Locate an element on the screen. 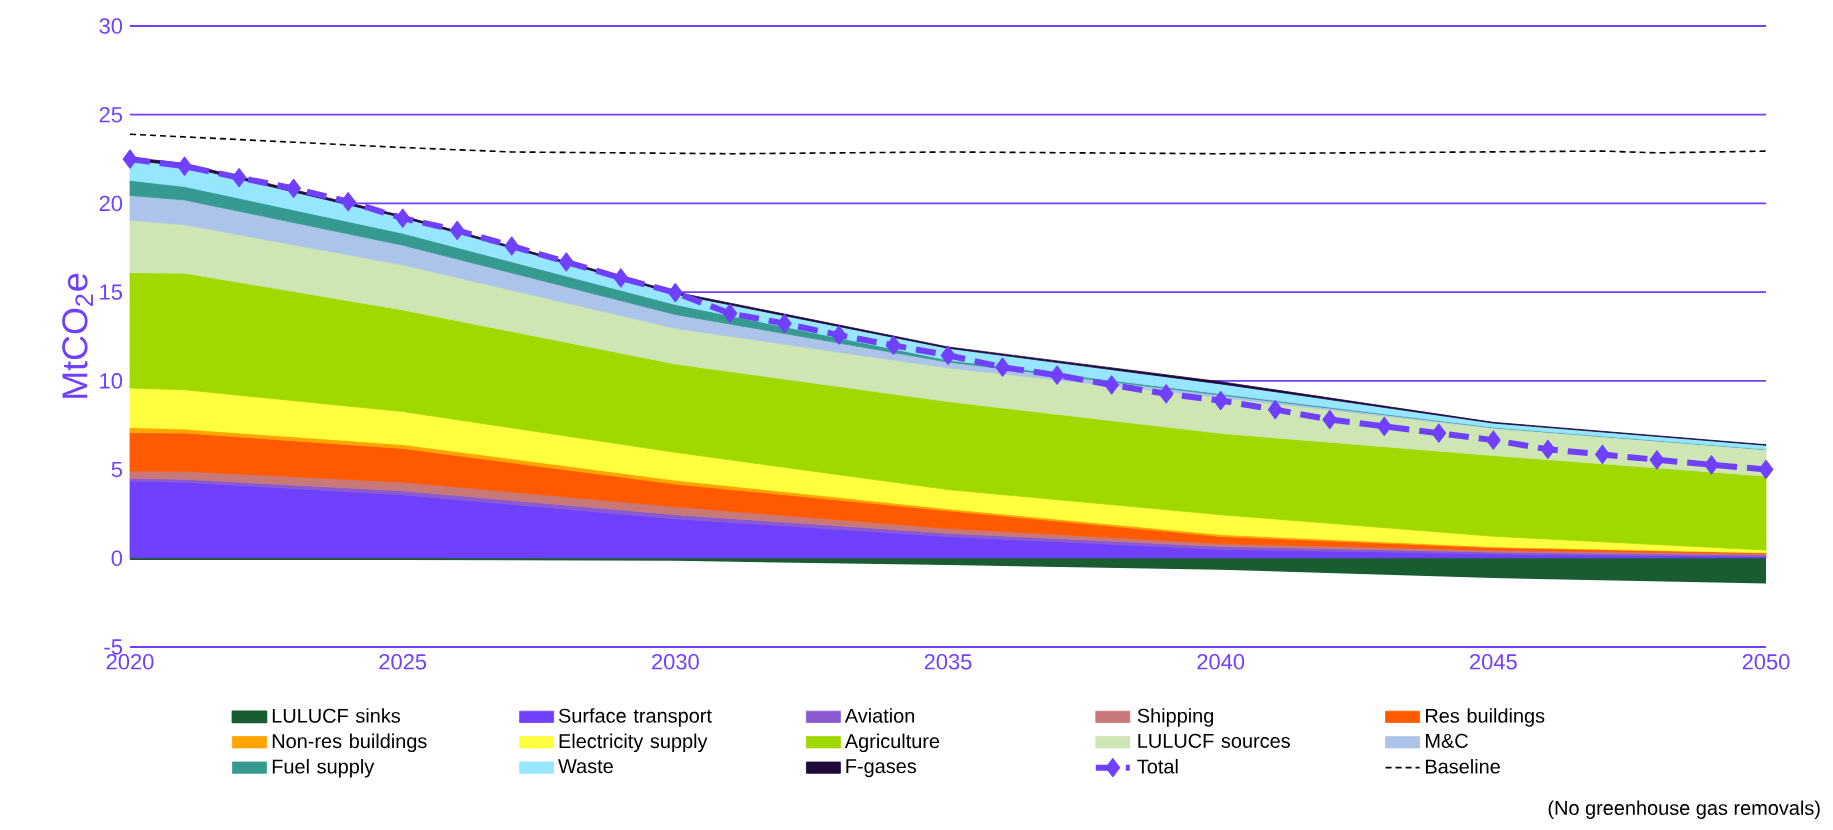  legend-label: LULUCF sources is located at coordinates (1214, 740).